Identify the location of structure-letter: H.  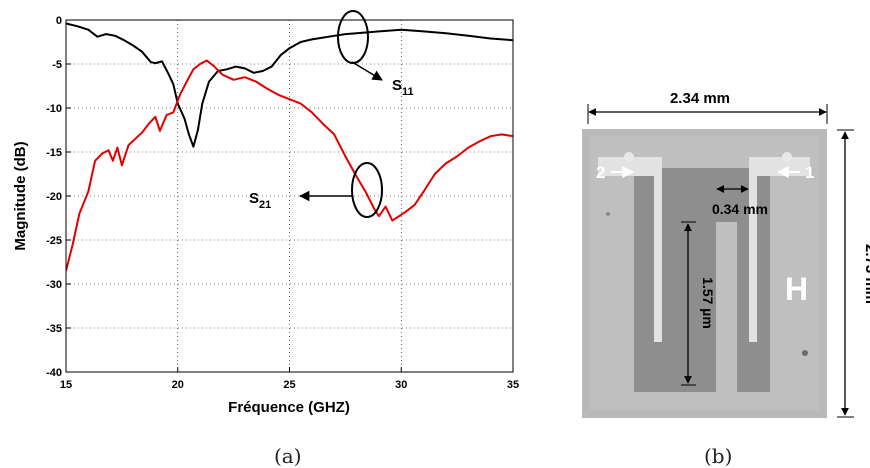
(796, 289).